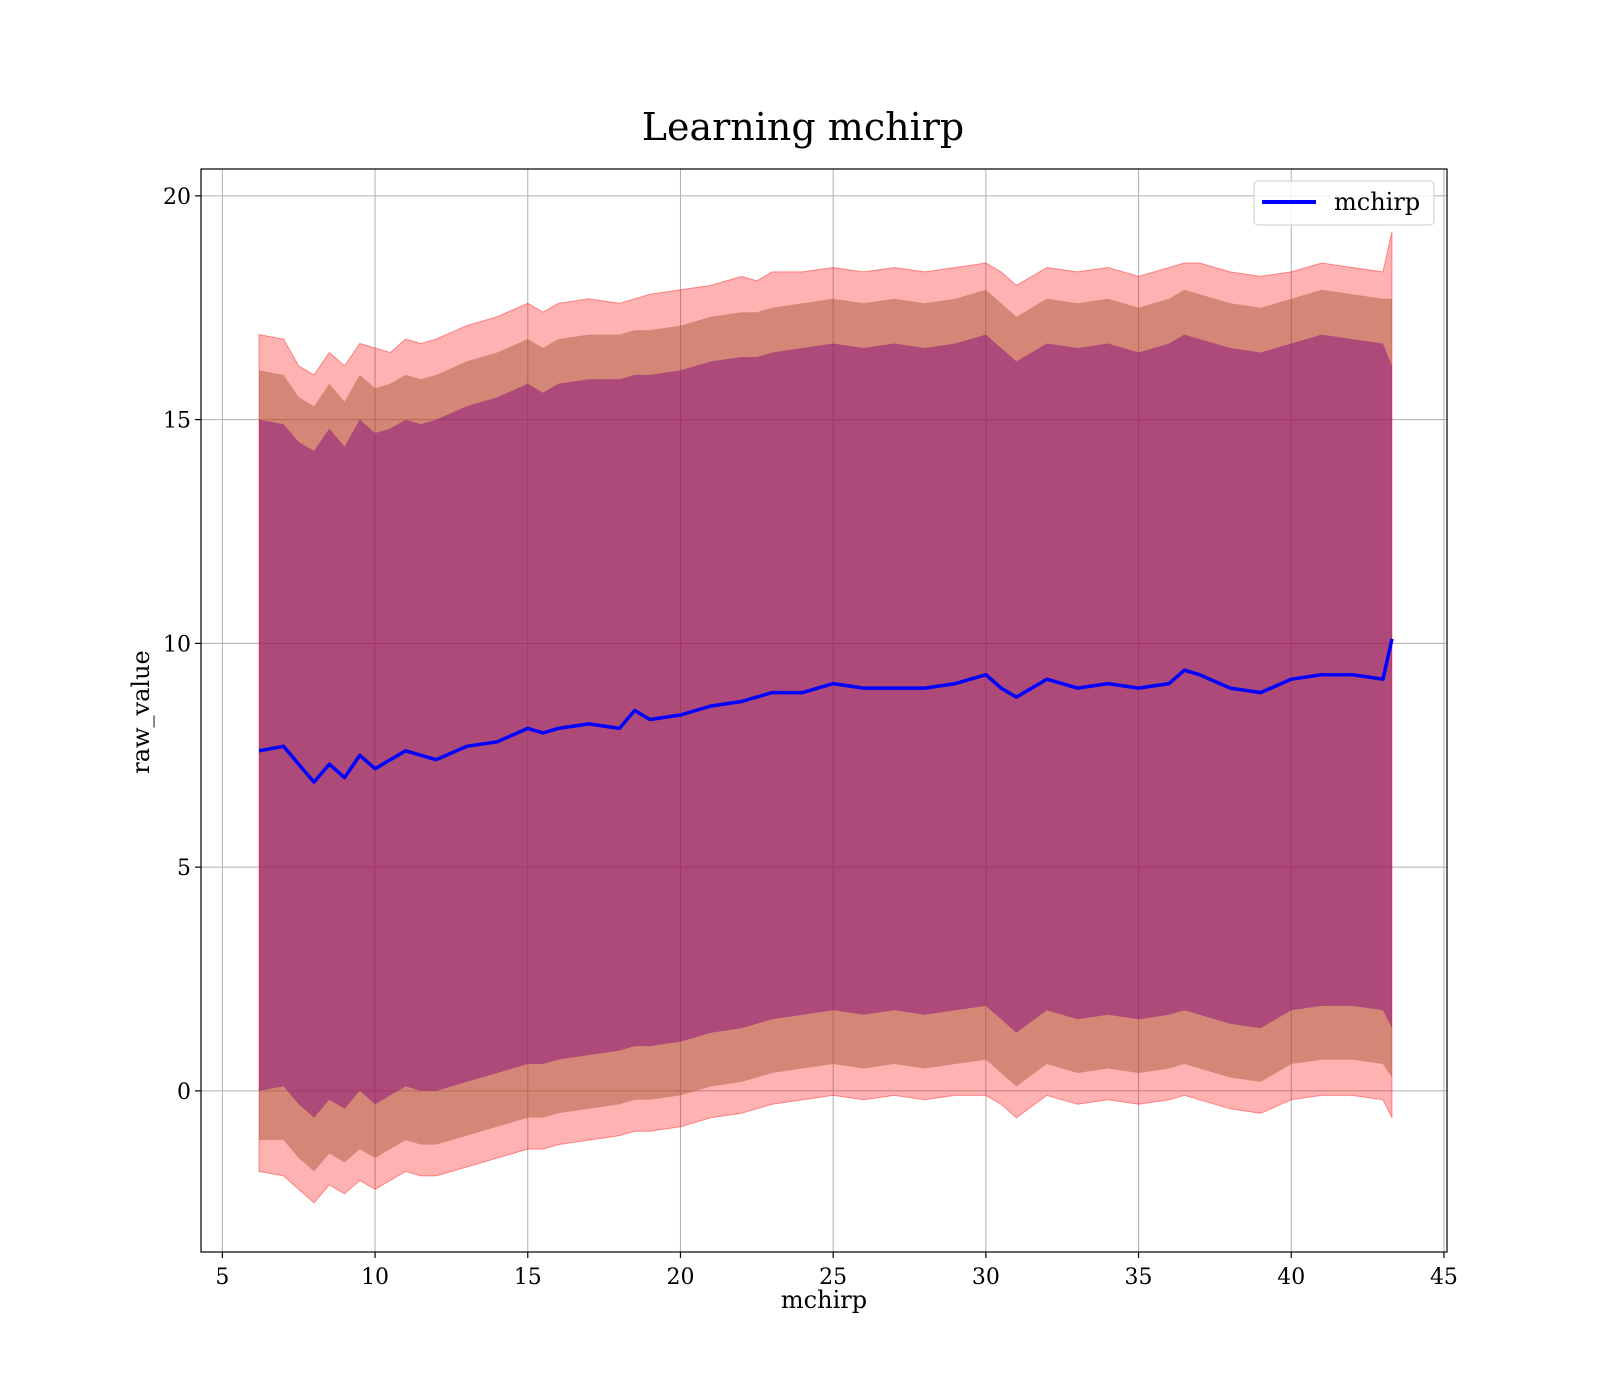 This screenshot has height=1400, width=1600. What do you see at coordinates (222, 1277) in the screenshot?
I see `x-tick-label-5: 5` at bounding box center [222, 1277].